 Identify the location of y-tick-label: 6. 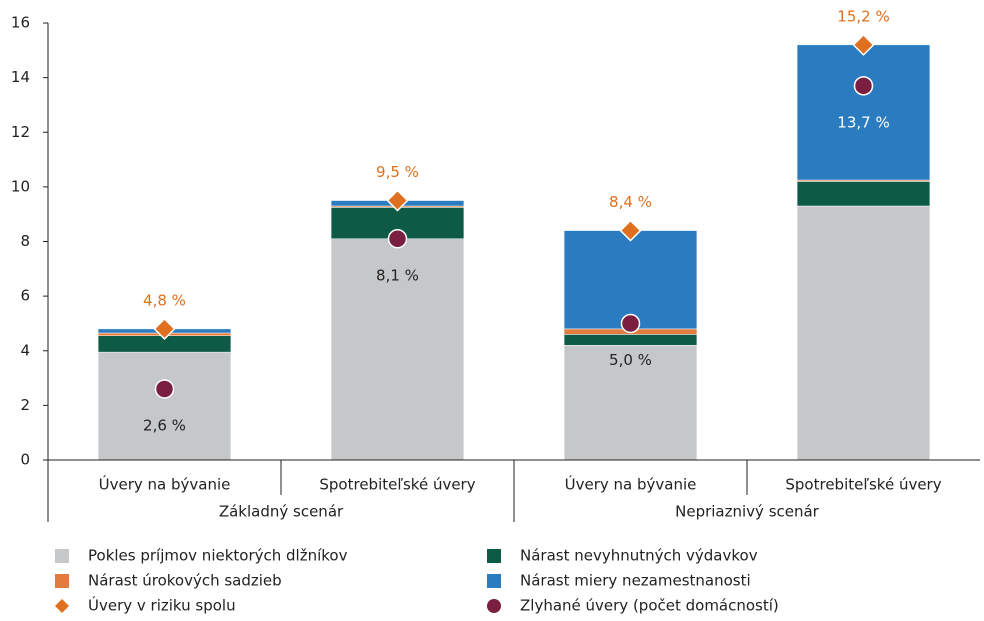
(25, 296).